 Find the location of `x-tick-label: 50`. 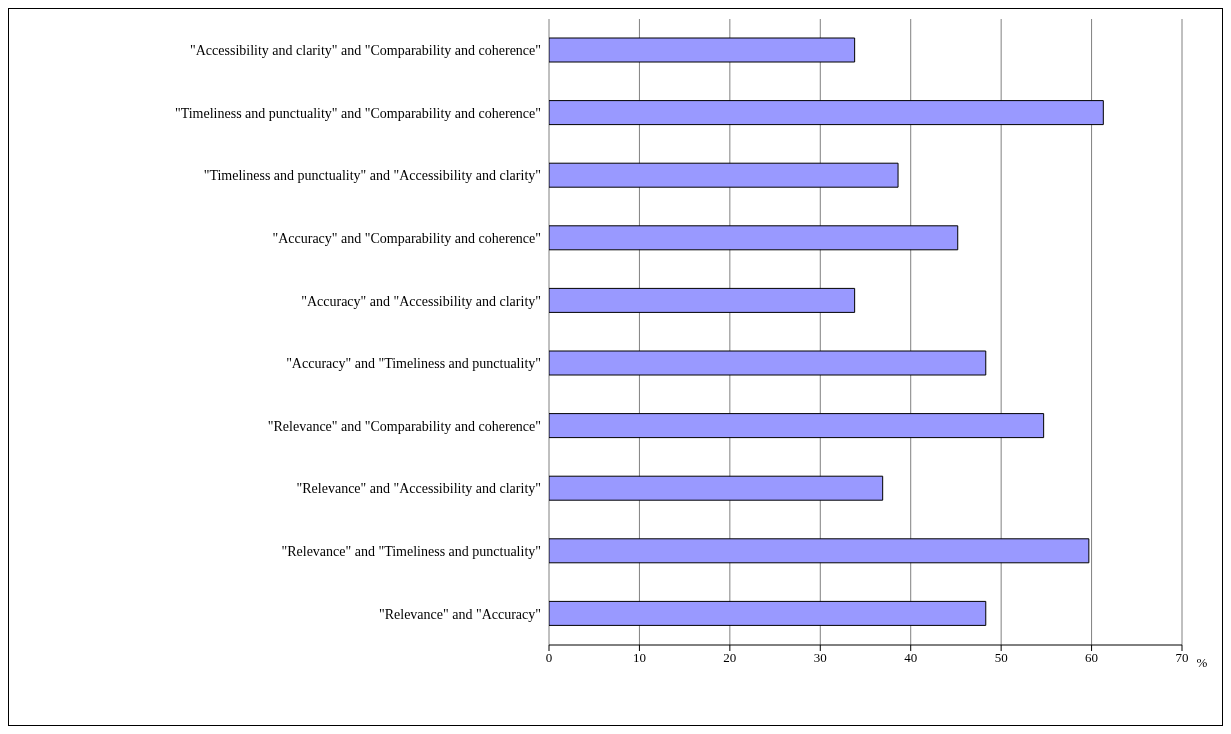

x-tick-label: 50 is located at coordinates (1001, 658).